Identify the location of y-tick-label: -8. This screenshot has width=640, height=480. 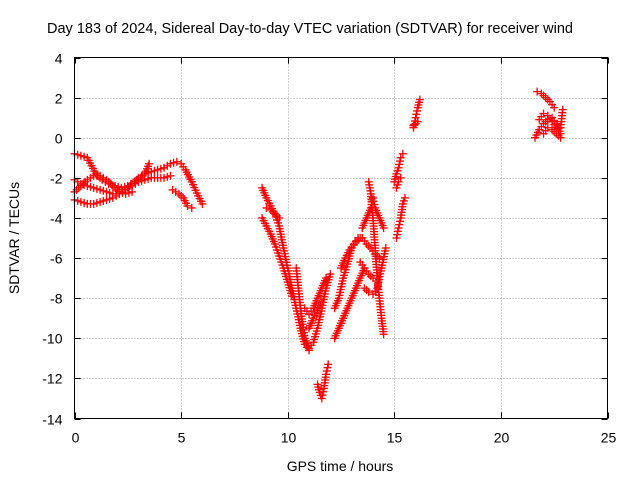
(56, 299).